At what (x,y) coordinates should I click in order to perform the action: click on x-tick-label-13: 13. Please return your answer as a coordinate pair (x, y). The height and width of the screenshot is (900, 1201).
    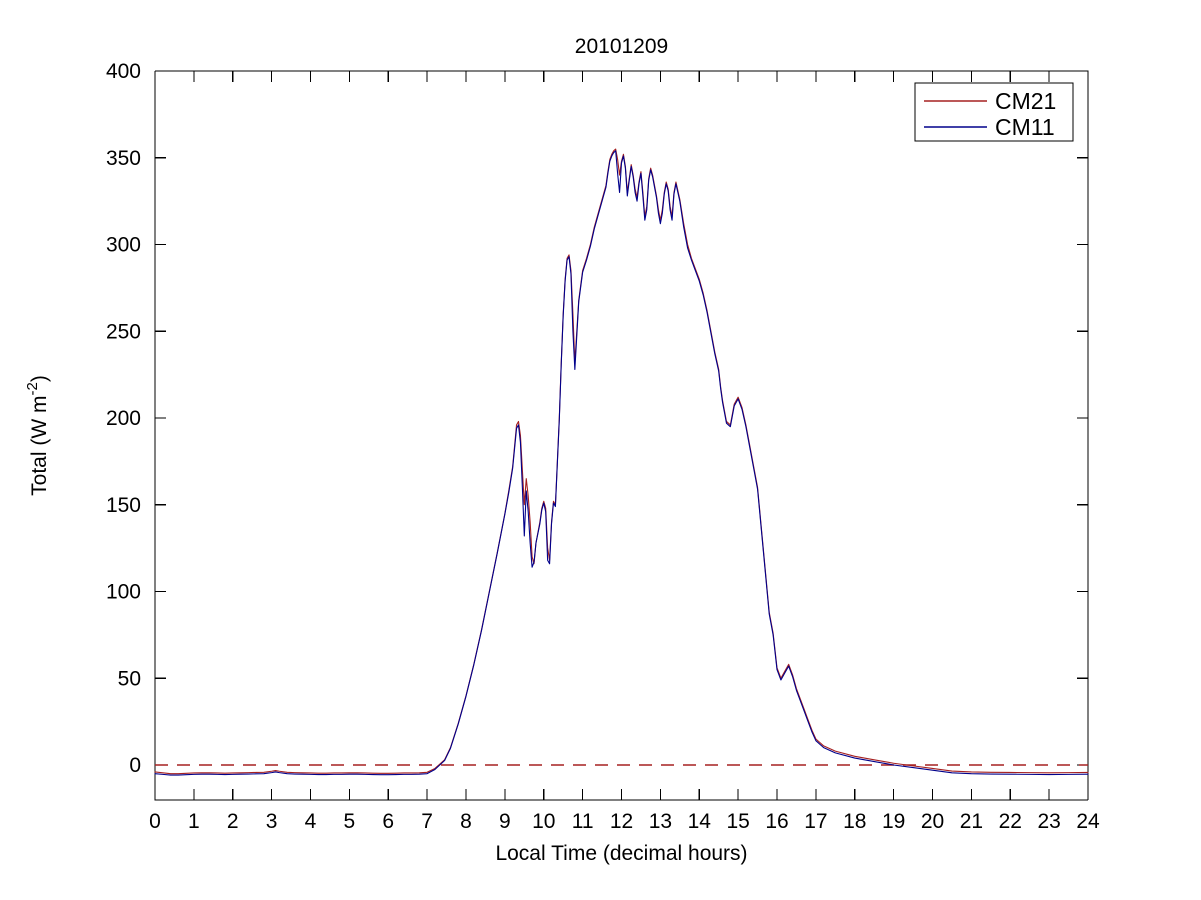
    Looking at the image, I should click on (660, 821).